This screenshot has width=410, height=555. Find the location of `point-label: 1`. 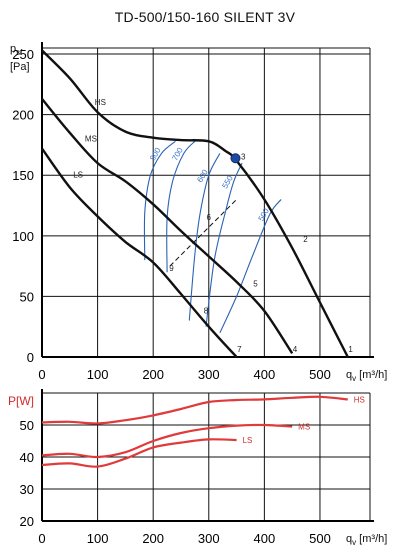

point-label: 1 is located at coordinates (350, 349).